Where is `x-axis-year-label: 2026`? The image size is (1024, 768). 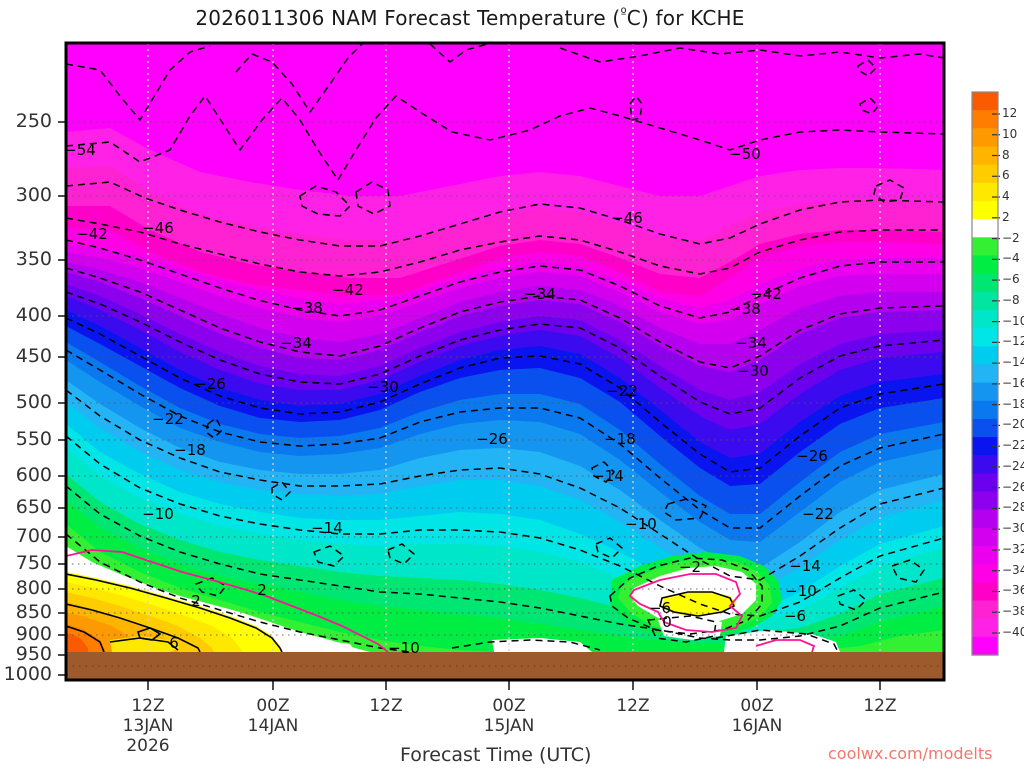
x-axis-year-label: 2026 is located at coordinates (148, 746).